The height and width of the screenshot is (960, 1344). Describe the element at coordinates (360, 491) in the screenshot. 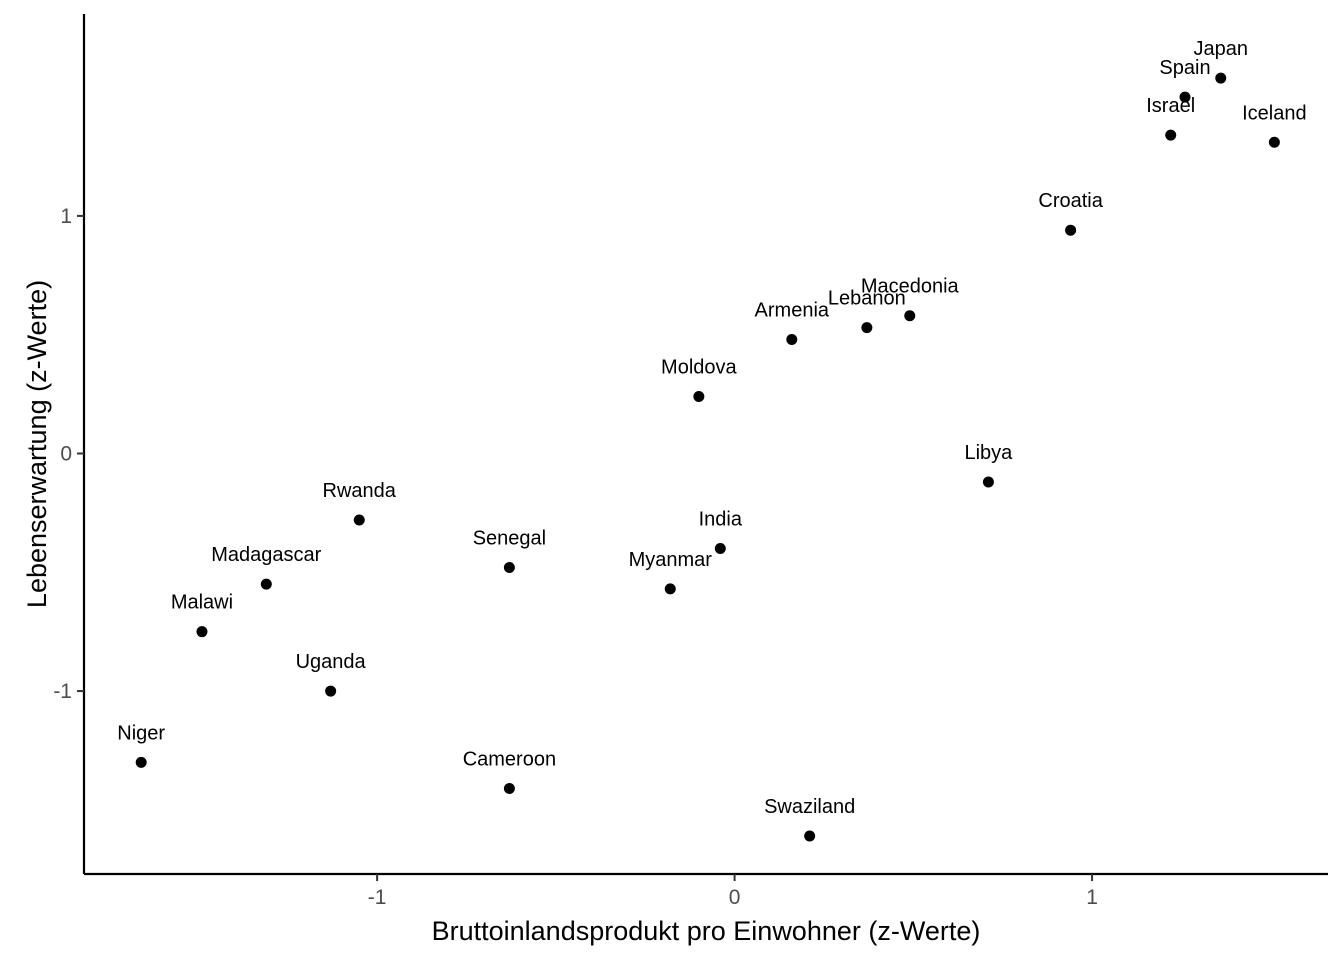

I see `point-label: Rwanda` at that location.